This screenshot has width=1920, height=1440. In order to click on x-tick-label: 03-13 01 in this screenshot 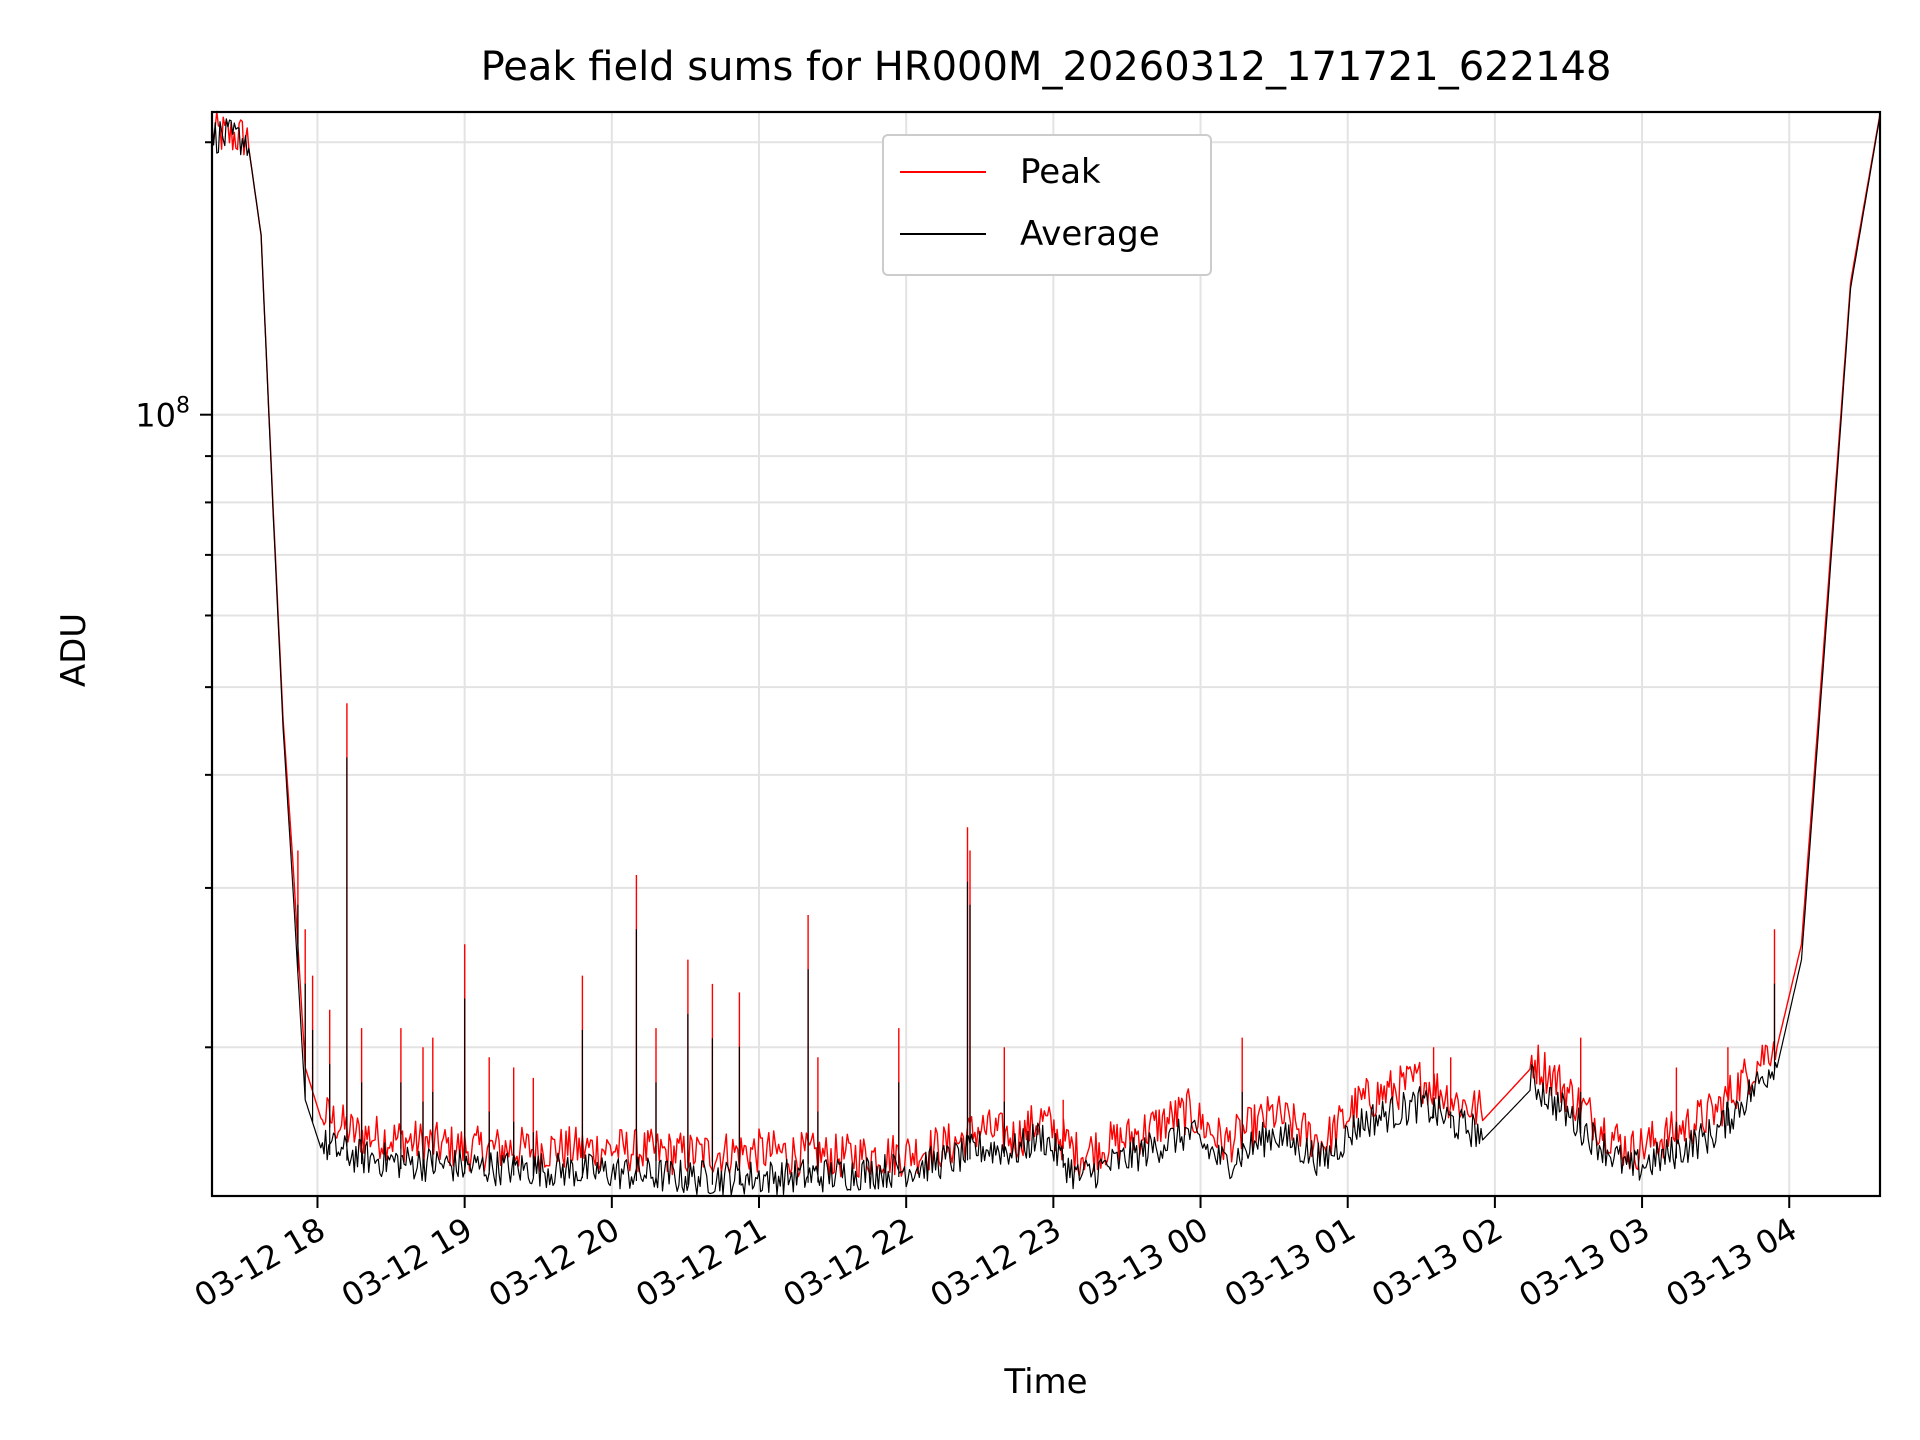, I will do `click(1290, 1262)`.